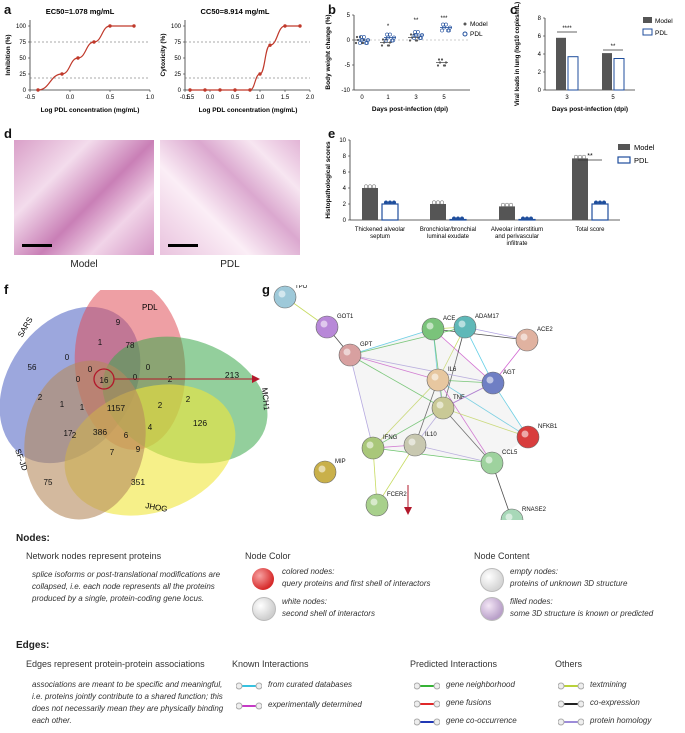 Image resolution: width=685 pixels, height=733 pixels. I want to click on node-label: TPO, so click(301, 287).